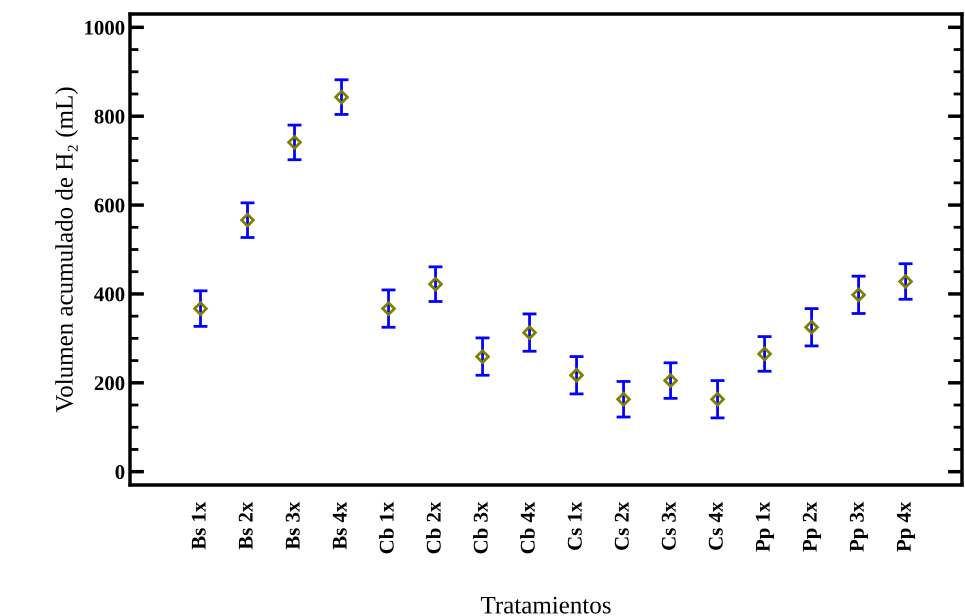  I want to click on y-tick-label: 400, so click(109, 294).